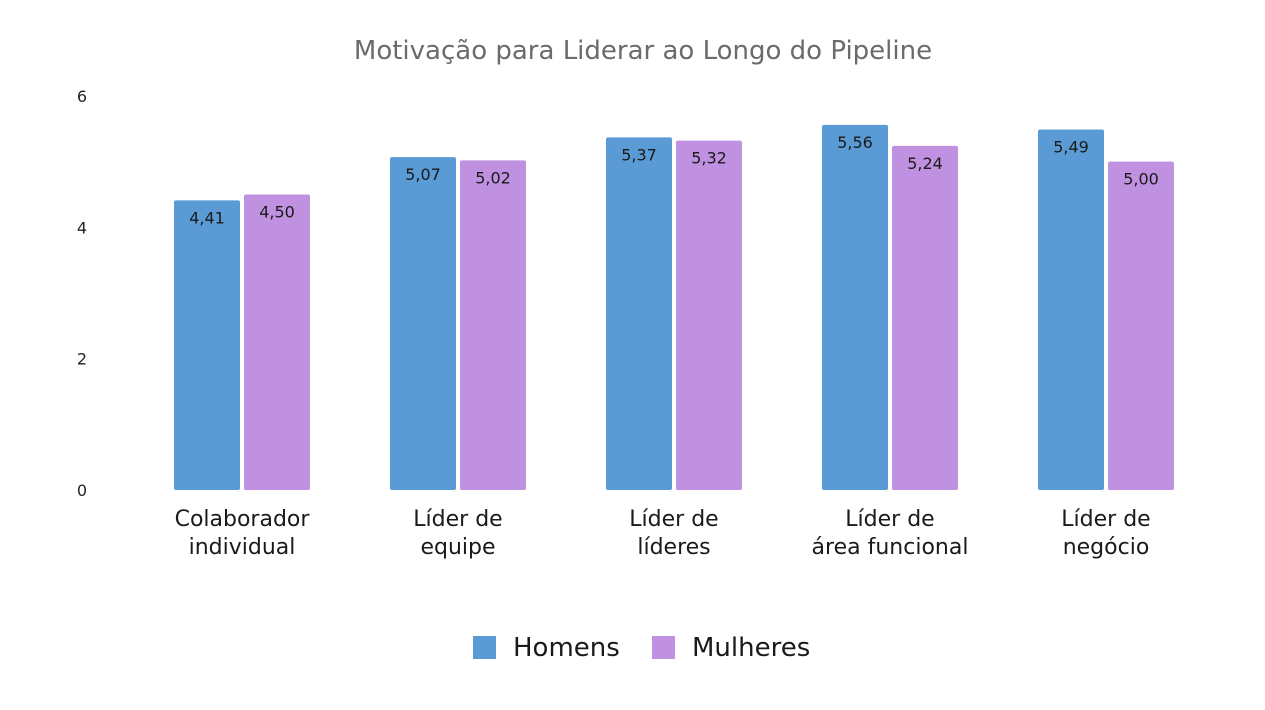 The width and height of the screenshot is (1265, 710). I want to click on data-label: 5,32, so click(709, 158).